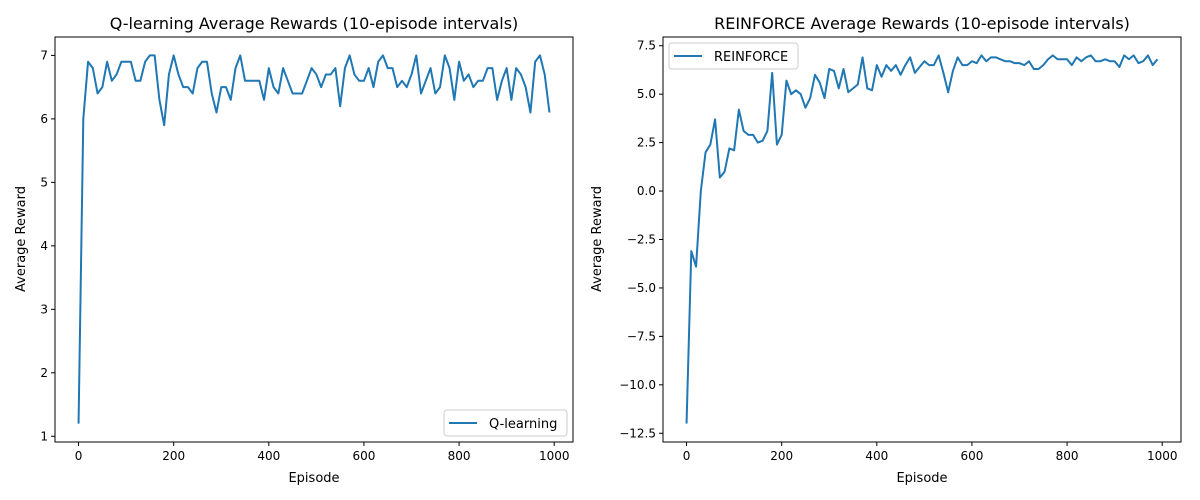 Image resolution: width=1200 pixels, height=500 pixels. I want to click on y-tick-label: 7.5, so click(646, 46).